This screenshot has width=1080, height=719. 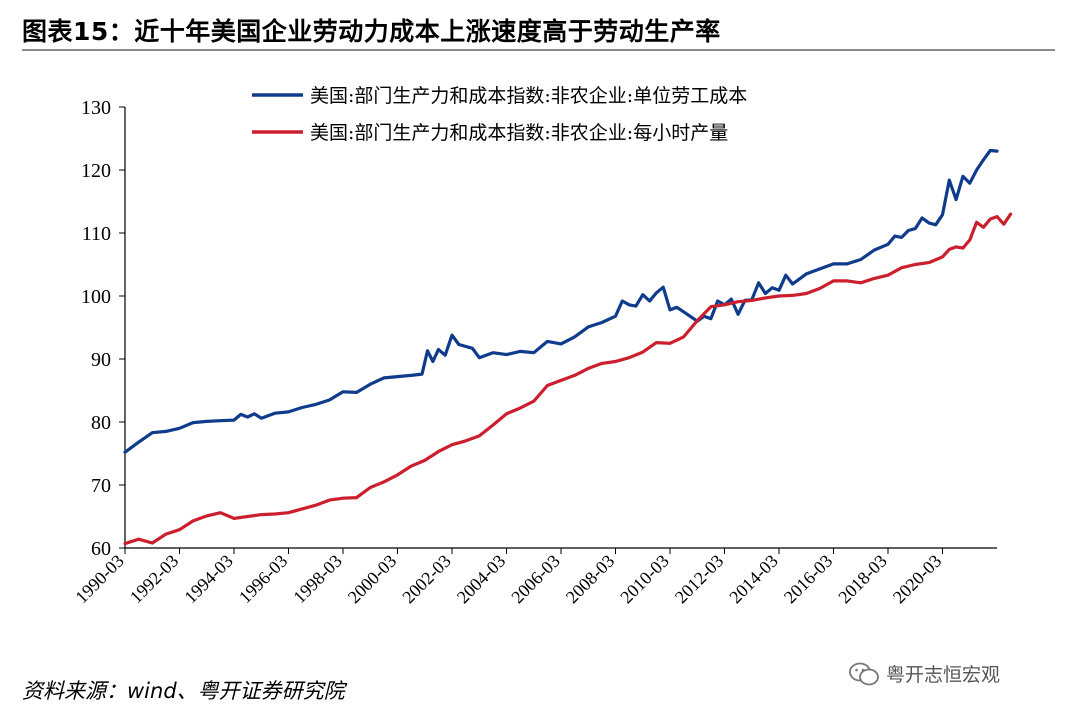 What do you see at coordinates (753, 579) in the screenshot?
I see `x-tick-label: 2014-03` at bounding box center [753, 579].